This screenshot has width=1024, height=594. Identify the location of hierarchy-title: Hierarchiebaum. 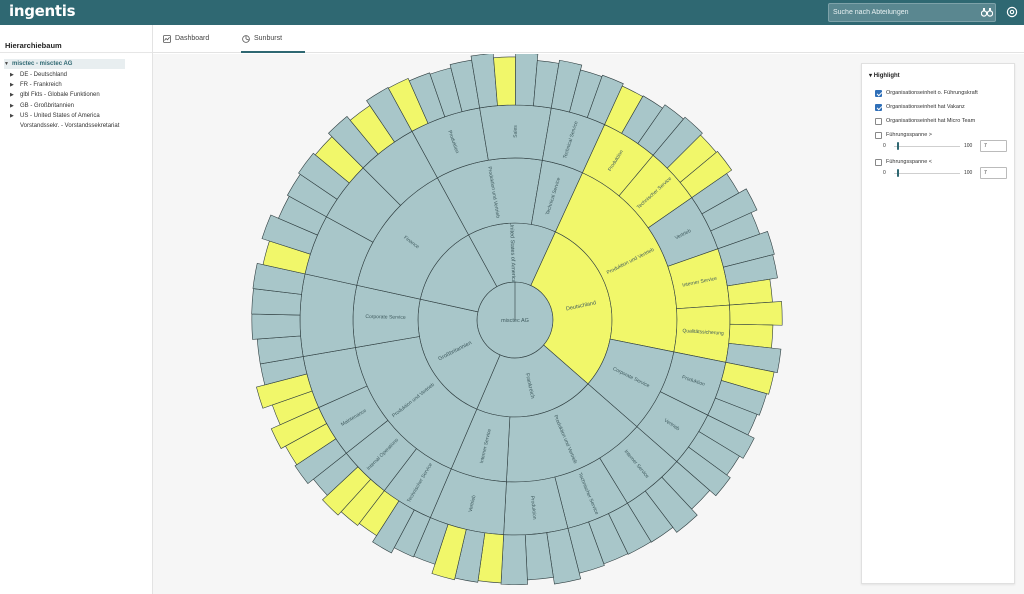
(33, 45).